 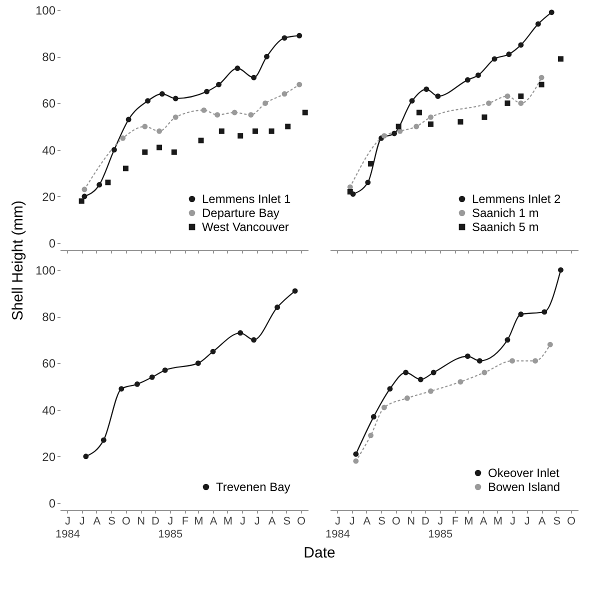 What do you see at coordinates (247, 199) in the screenshot?
I see `legend-label: Lemmens Inlet 1` at bounding box center [247, 199].